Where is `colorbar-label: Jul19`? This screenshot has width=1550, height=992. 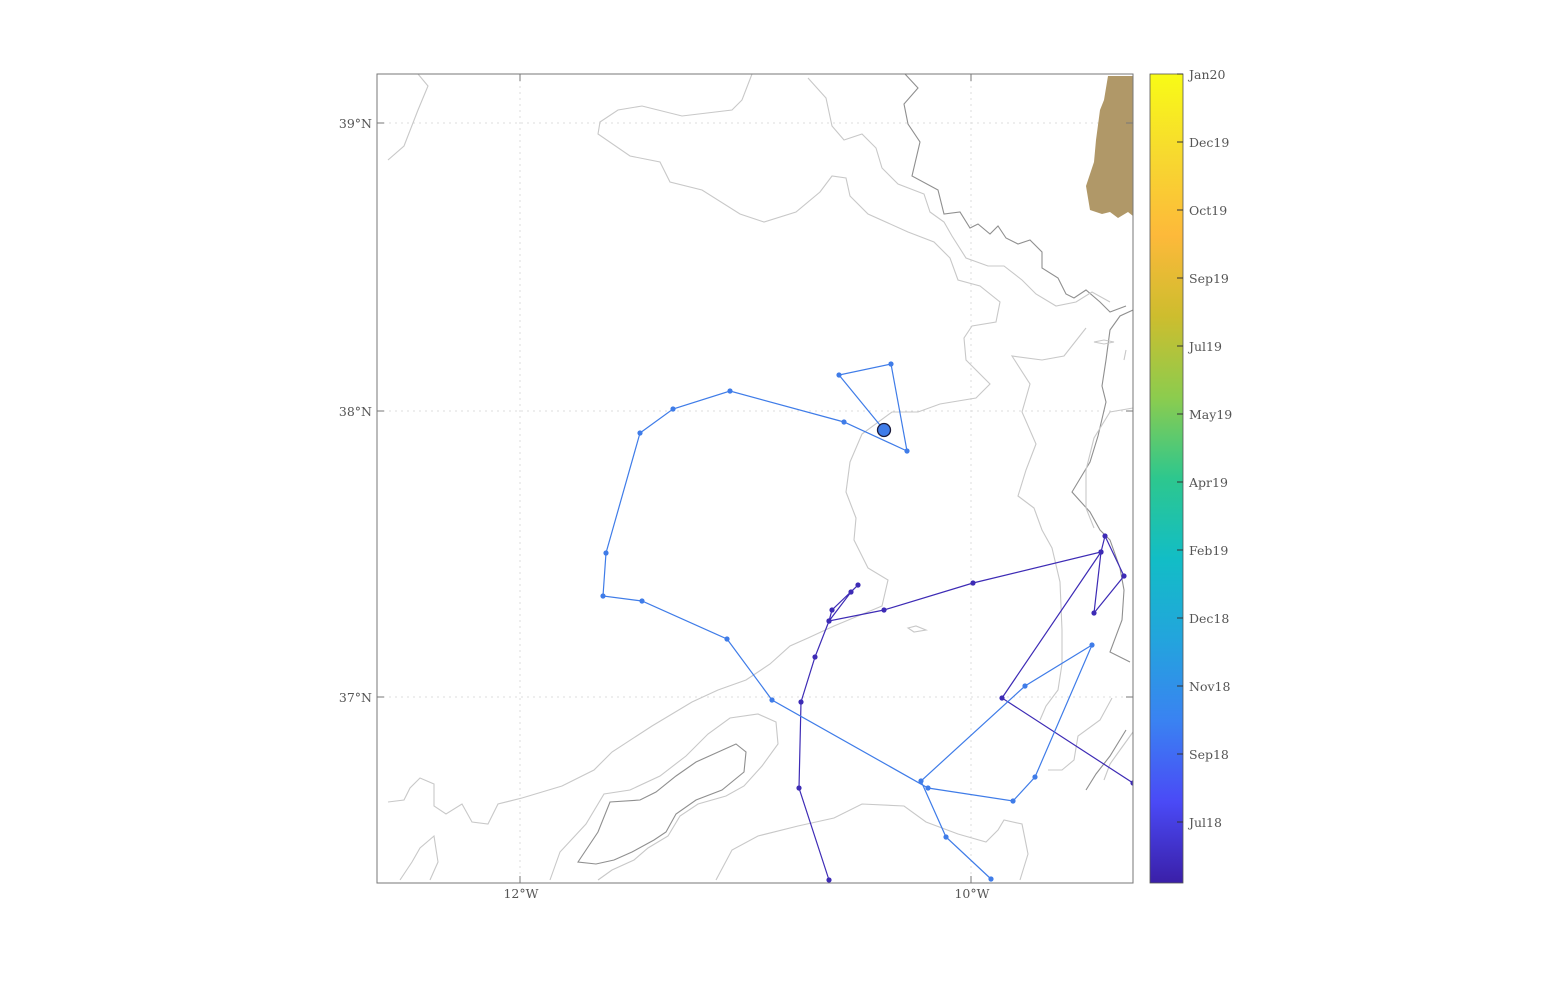 colorbar-label: Jul19 is located at coordinates (1204, 346).